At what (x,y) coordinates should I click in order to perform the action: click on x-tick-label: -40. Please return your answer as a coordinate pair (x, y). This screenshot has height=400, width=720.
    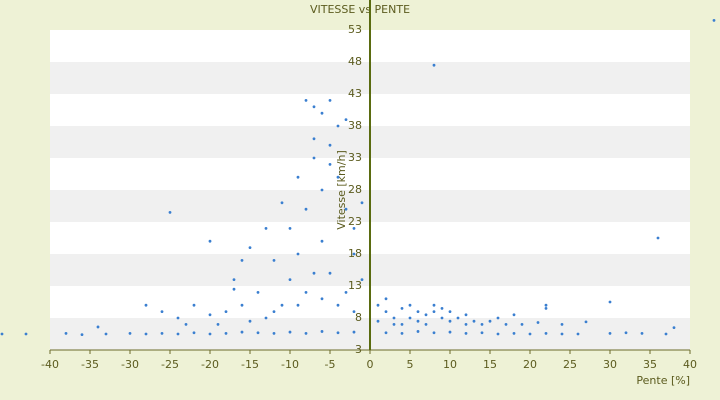
    Looking at the image, I should click on (50, 364).